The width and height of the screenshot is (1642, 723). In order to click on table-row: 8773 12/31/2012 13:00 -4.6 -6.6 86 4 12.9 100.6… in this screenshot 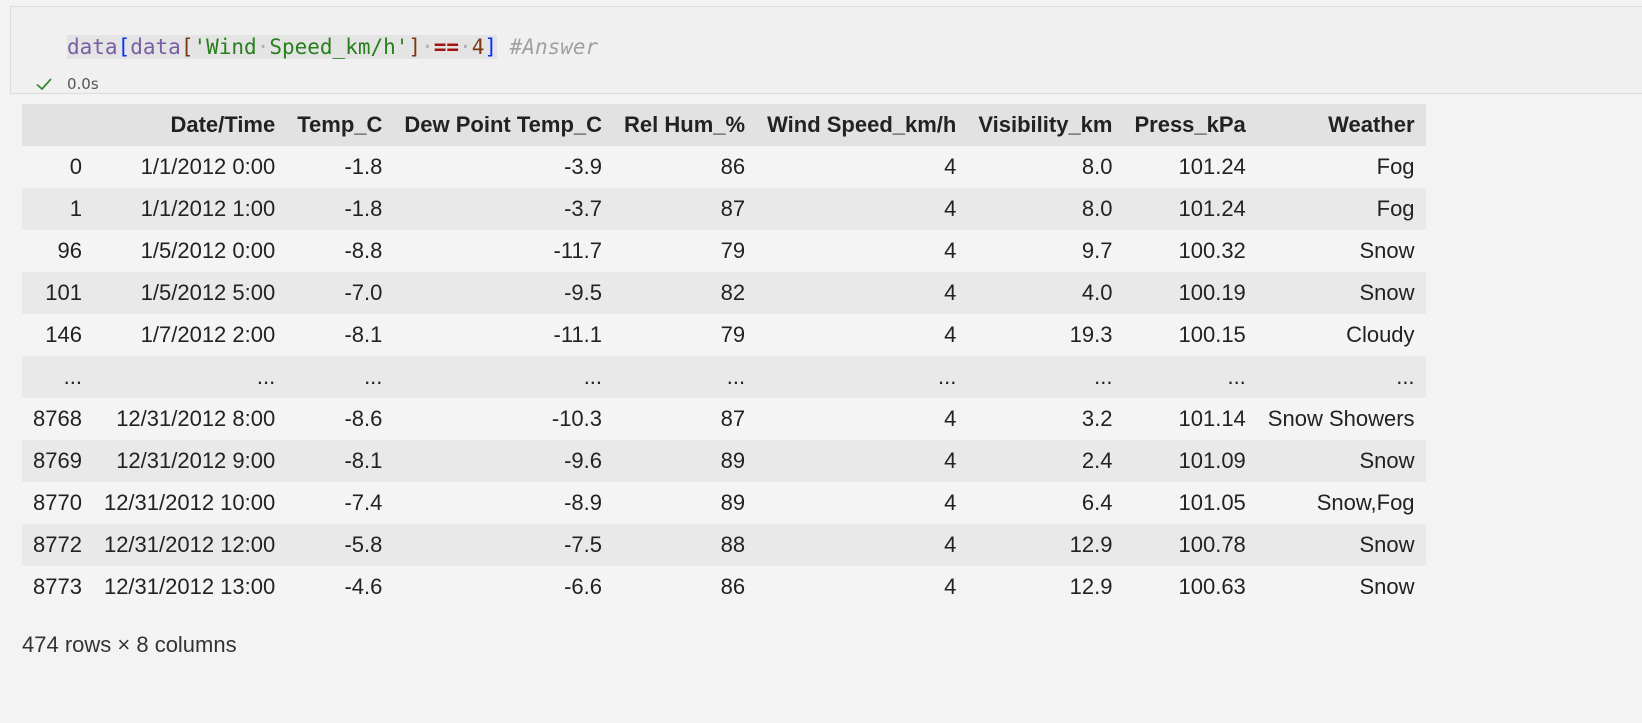, I will do `click(724, 587)`.